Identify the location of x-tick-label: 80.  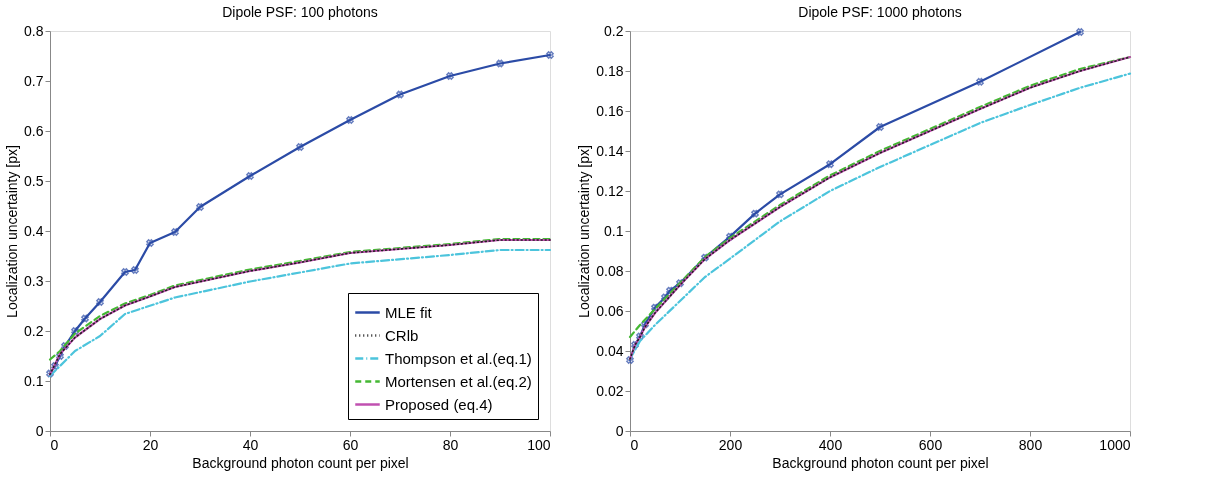
(450, 444).